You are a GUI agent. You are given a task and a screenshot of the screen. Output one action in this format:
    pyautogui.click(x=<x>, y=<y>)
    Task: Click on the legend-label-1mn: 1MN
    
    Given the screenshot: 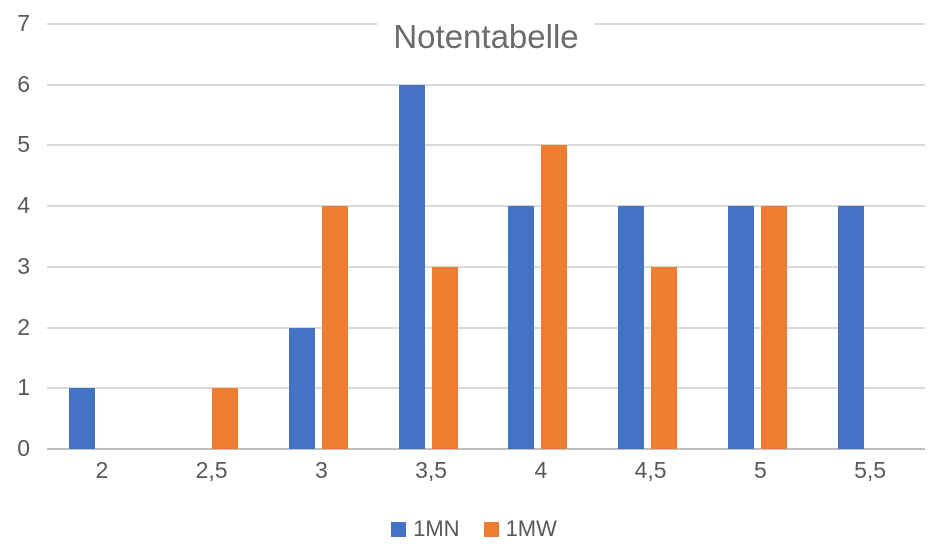 What is the action you would take?
    pyautogui.click(x=436, y=528)
    